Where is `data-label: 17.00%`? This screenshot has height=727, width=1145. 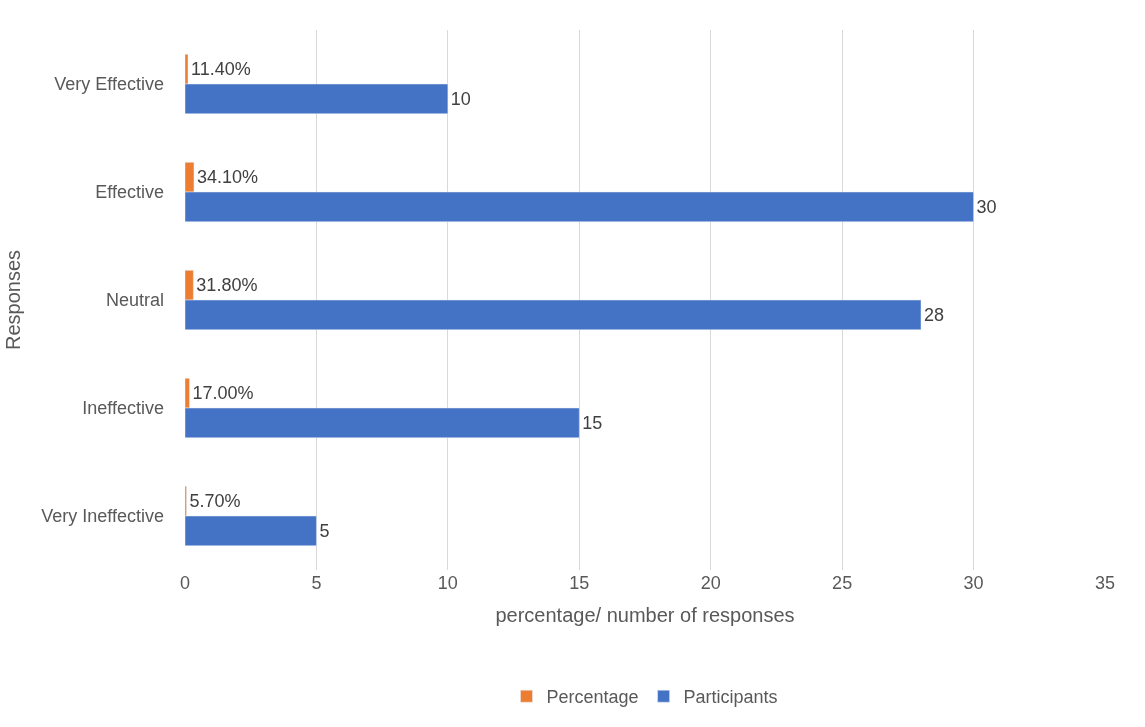
data-label: 17.00% is located at coordinates (223, 393).